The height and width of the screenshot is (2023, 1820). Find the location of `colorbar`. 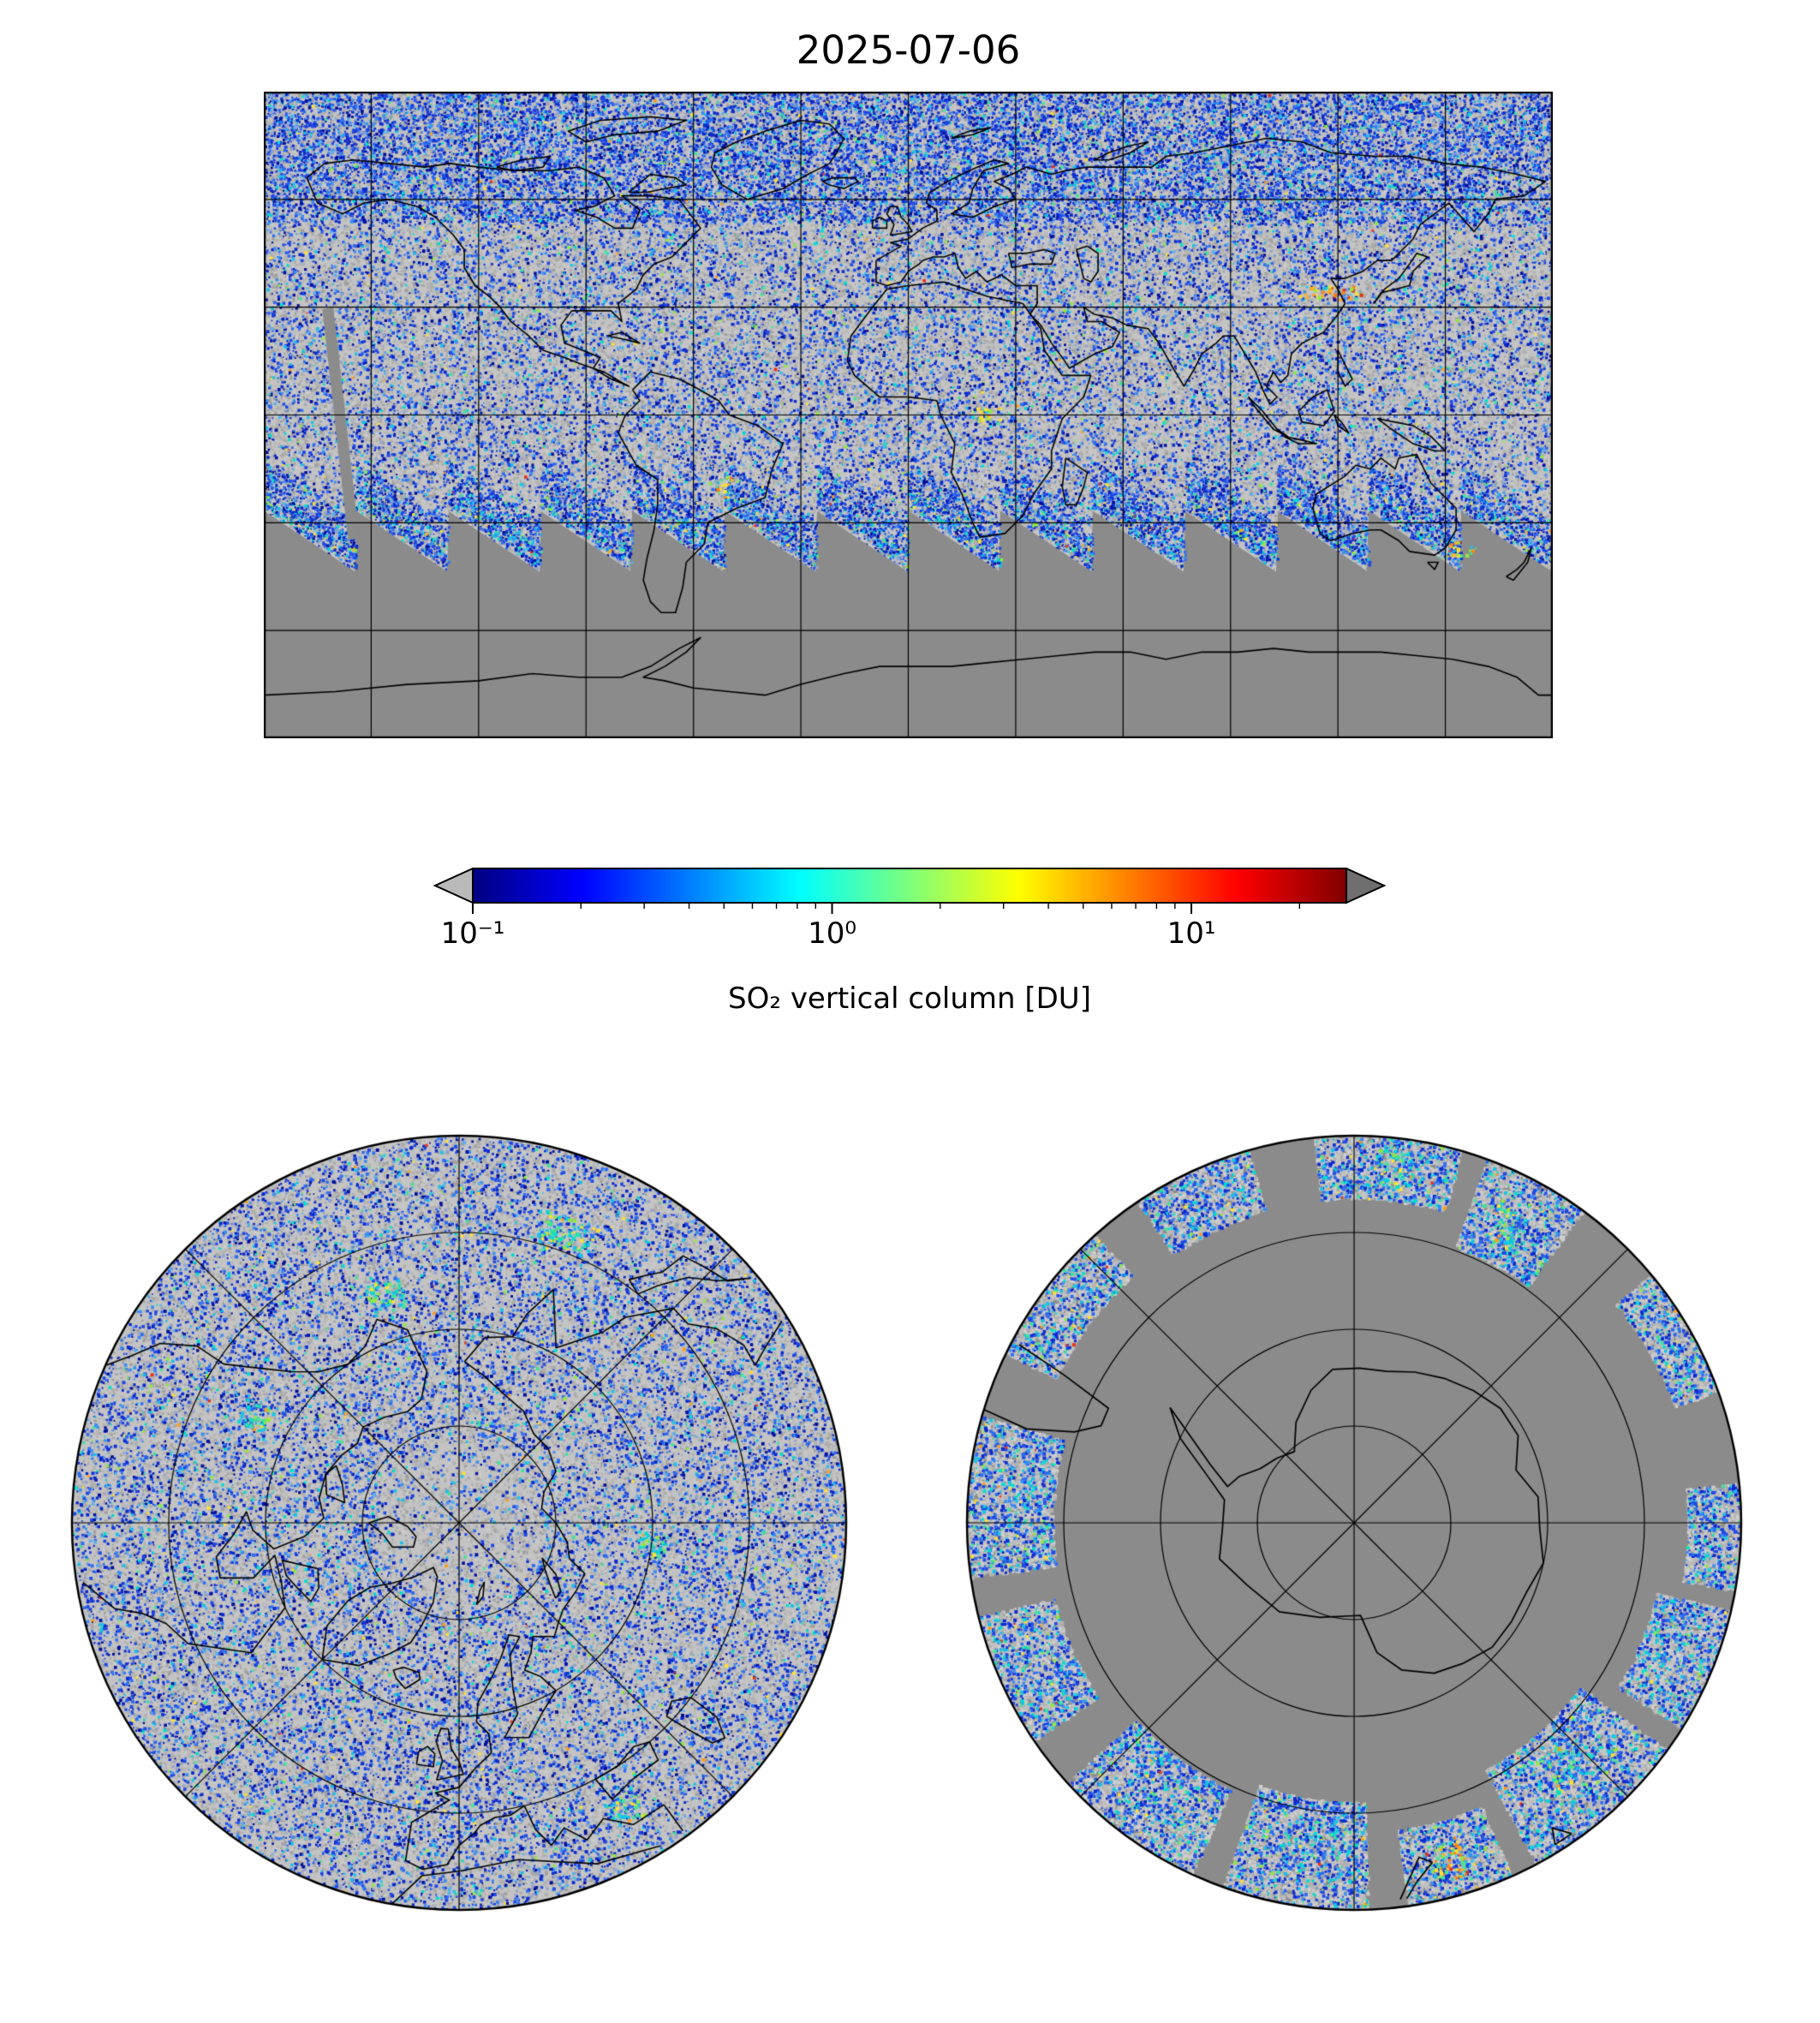

colorbar is located at coordinates (909, 891).